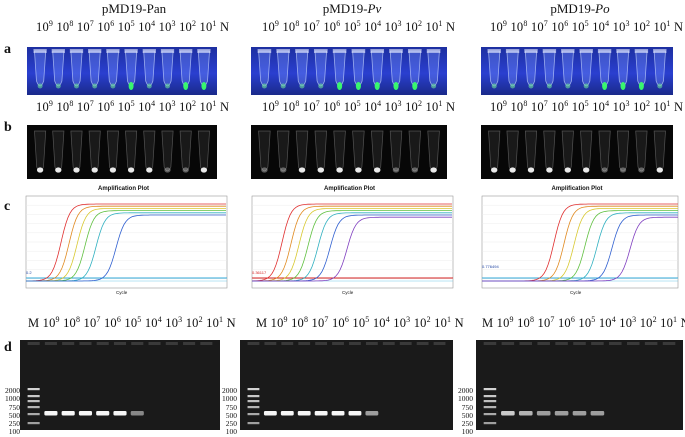  Describe the element at coordinates (123, 189) in the screenshot. I see `amp-plot-title: Amplification Plot` at that location.